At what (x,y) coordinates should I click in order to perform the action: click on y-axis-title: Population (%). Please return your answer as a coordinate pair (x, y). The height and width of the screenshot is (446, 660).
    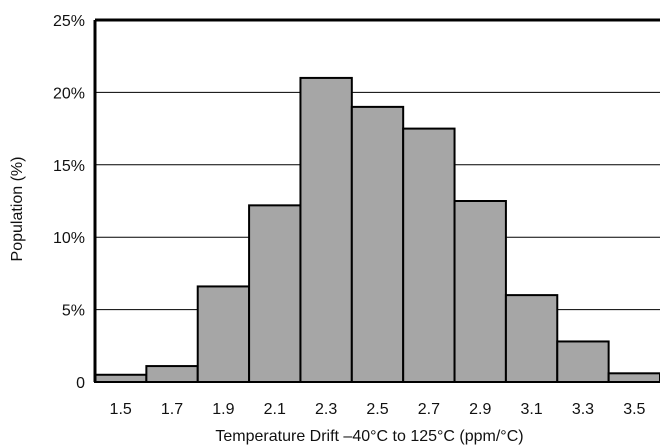
    Looking at the image, I should click on (17, 209).